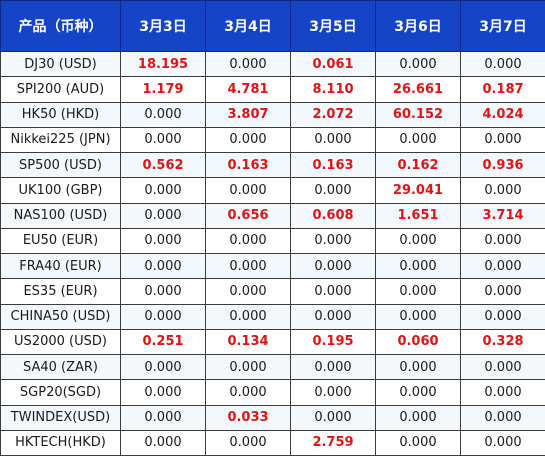  What do you see at coordinates (502, 342) in the screenshot?
I see `value-cell: 0.328` at bounding box center [502, 342].